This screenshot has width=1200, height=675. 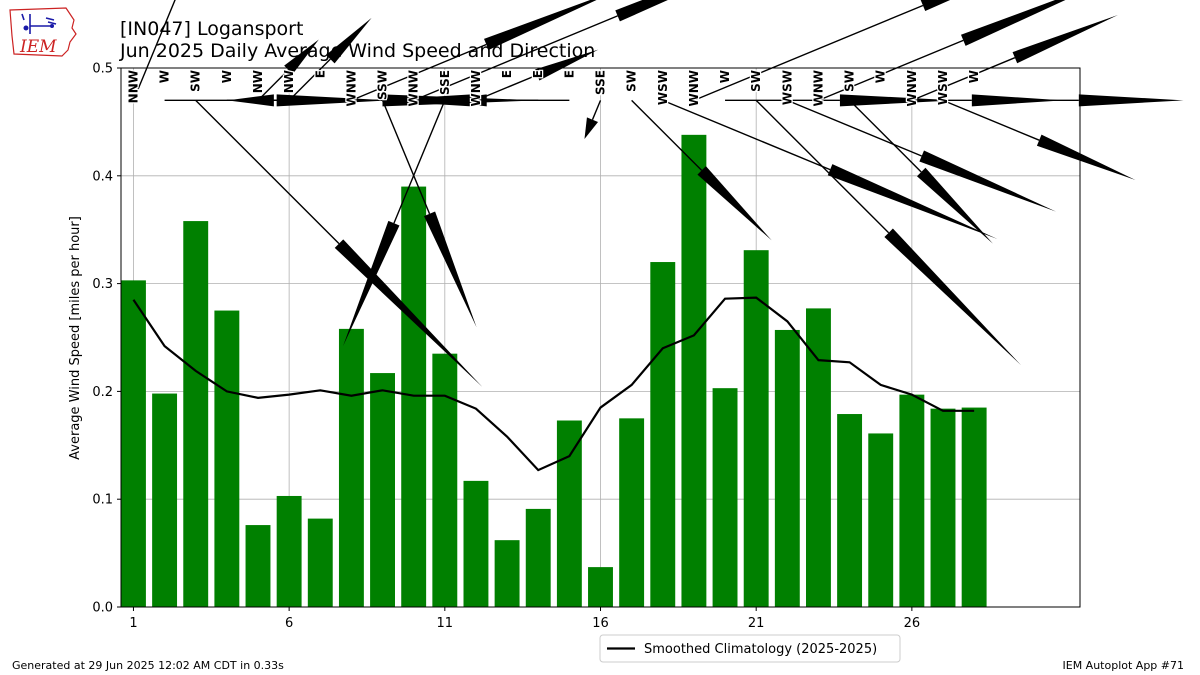 What do you see at coordinates (445, 82) in the screenshot?
I see `direction-label: SSE` at bounding box center [445, 82].